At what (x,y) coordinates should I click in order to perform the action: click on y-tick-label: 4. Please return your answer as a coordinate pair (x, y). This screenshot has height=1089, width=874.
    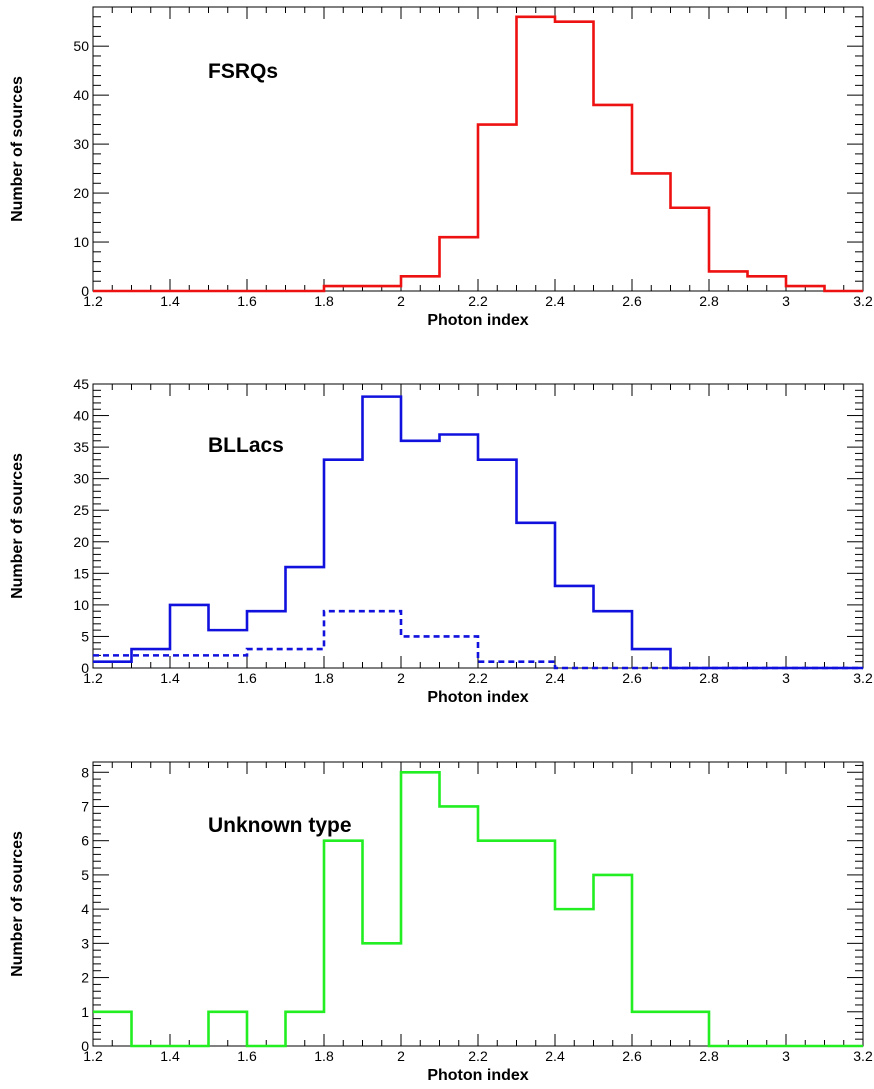
    Looking at the image, I should click on (85, 909).